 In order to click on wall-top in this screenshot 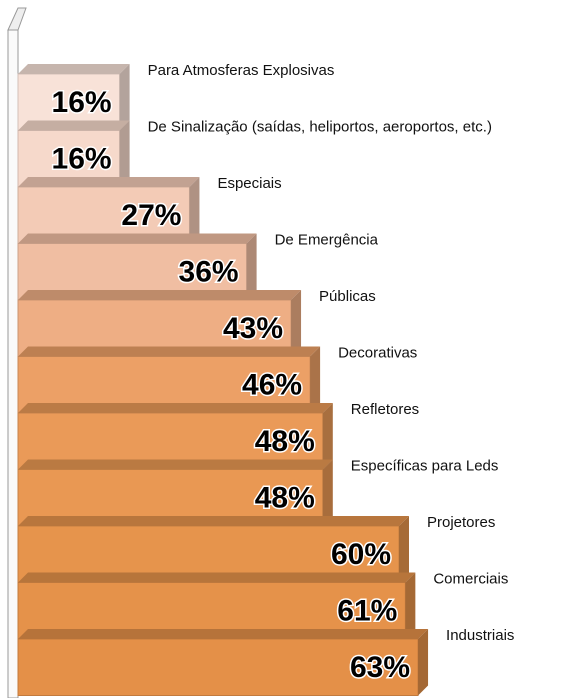, I will do `click(17, 19)`.